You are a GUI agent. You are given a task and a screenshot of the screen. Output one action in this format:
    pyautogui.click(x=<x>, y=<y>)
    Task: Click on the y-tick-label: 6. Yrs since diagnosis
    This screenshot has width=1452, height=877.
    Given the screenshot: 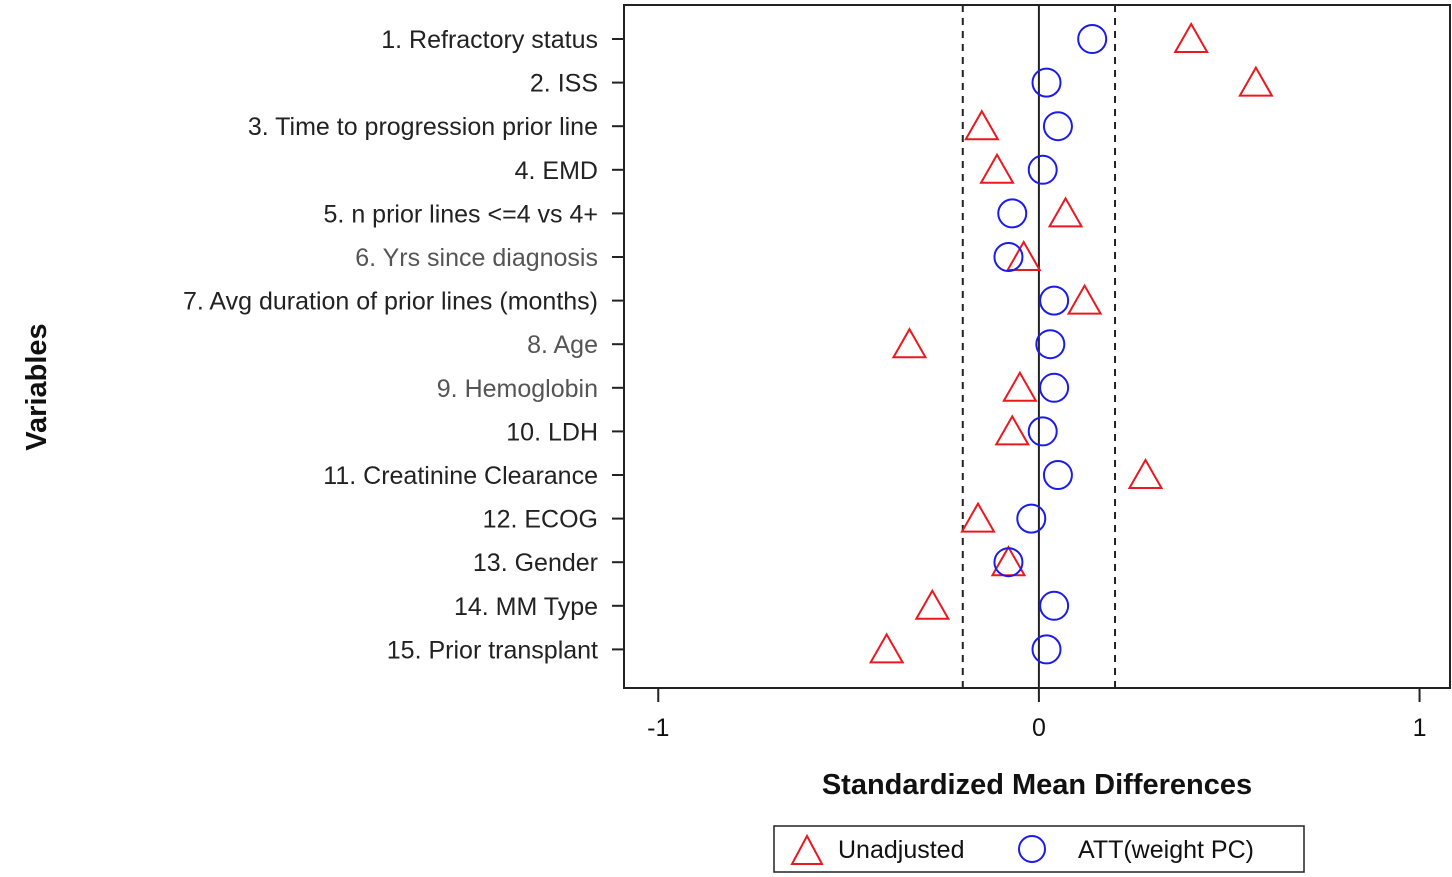 What is the action you would take?
    pyautogui.click(x=476, y=258)
    